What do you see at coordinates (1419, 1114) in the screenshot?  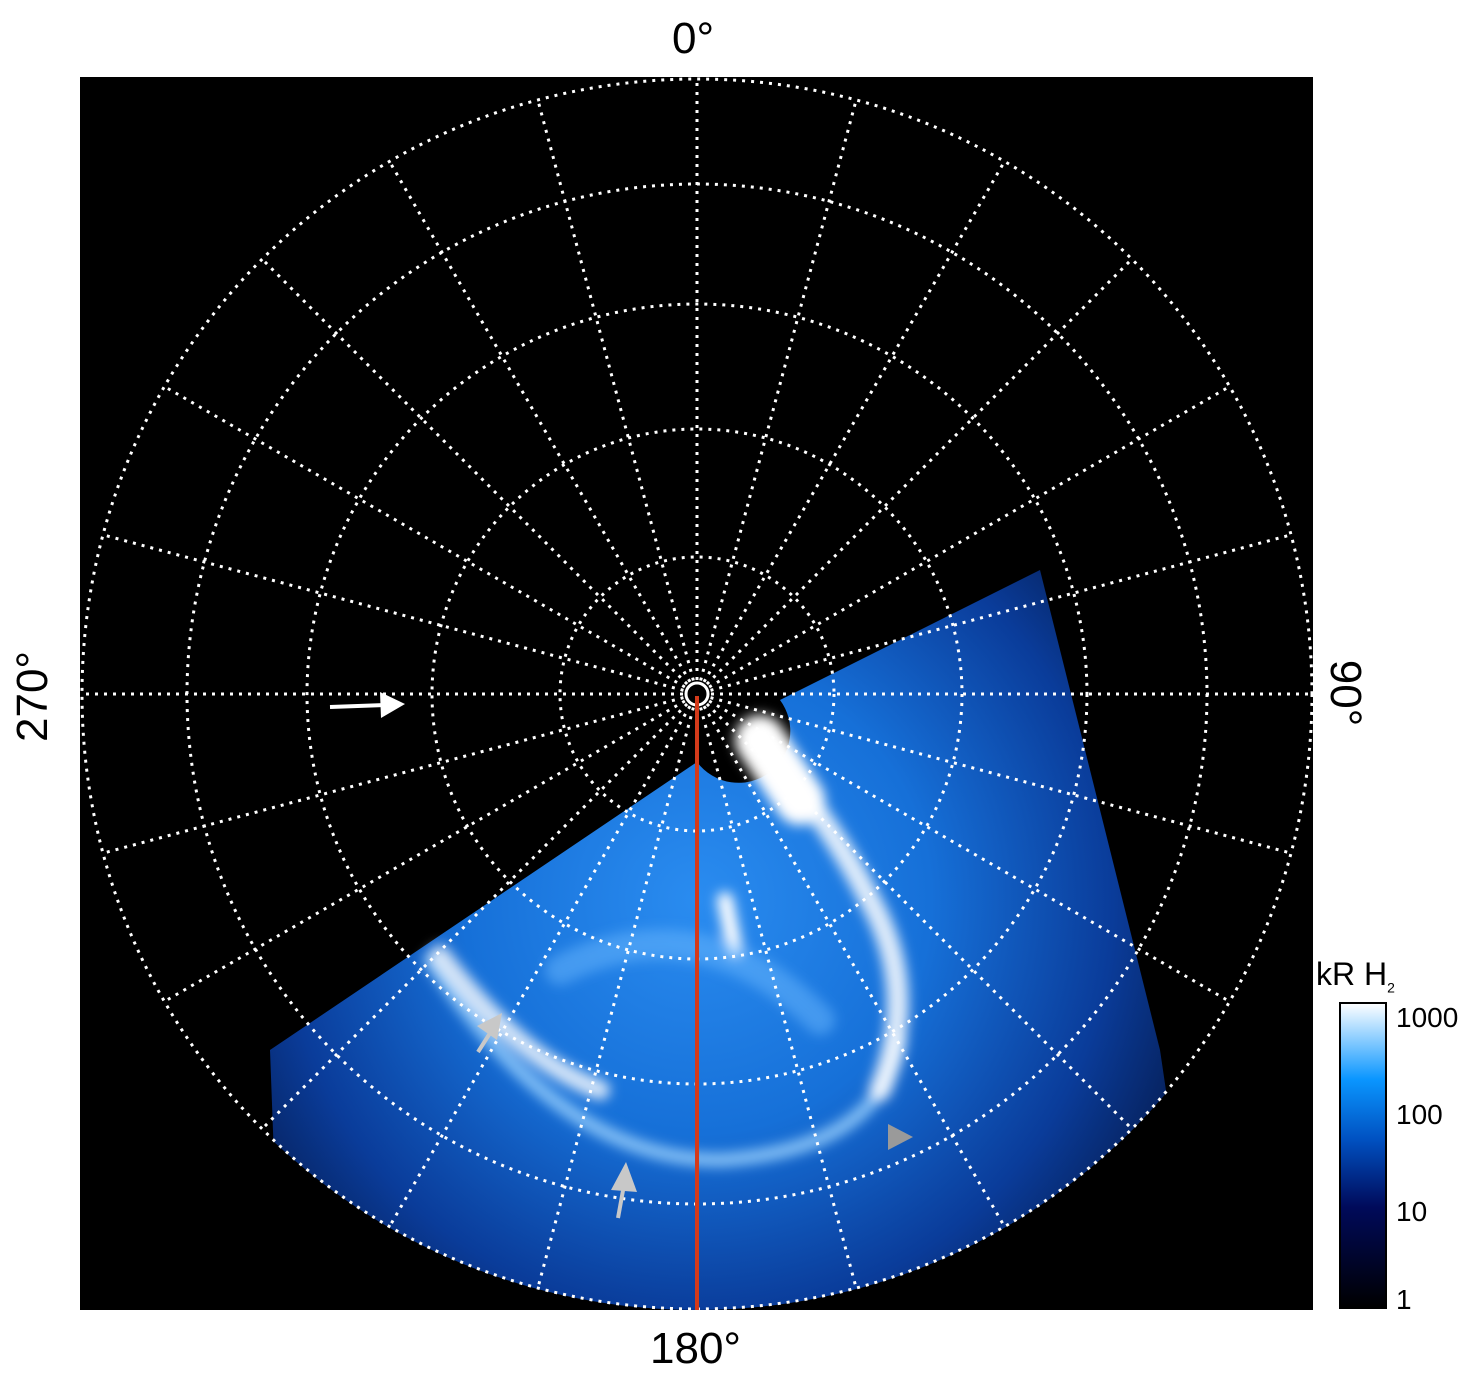 I see `colorbar-tick: 100` at bounding box center [1419, 1114].